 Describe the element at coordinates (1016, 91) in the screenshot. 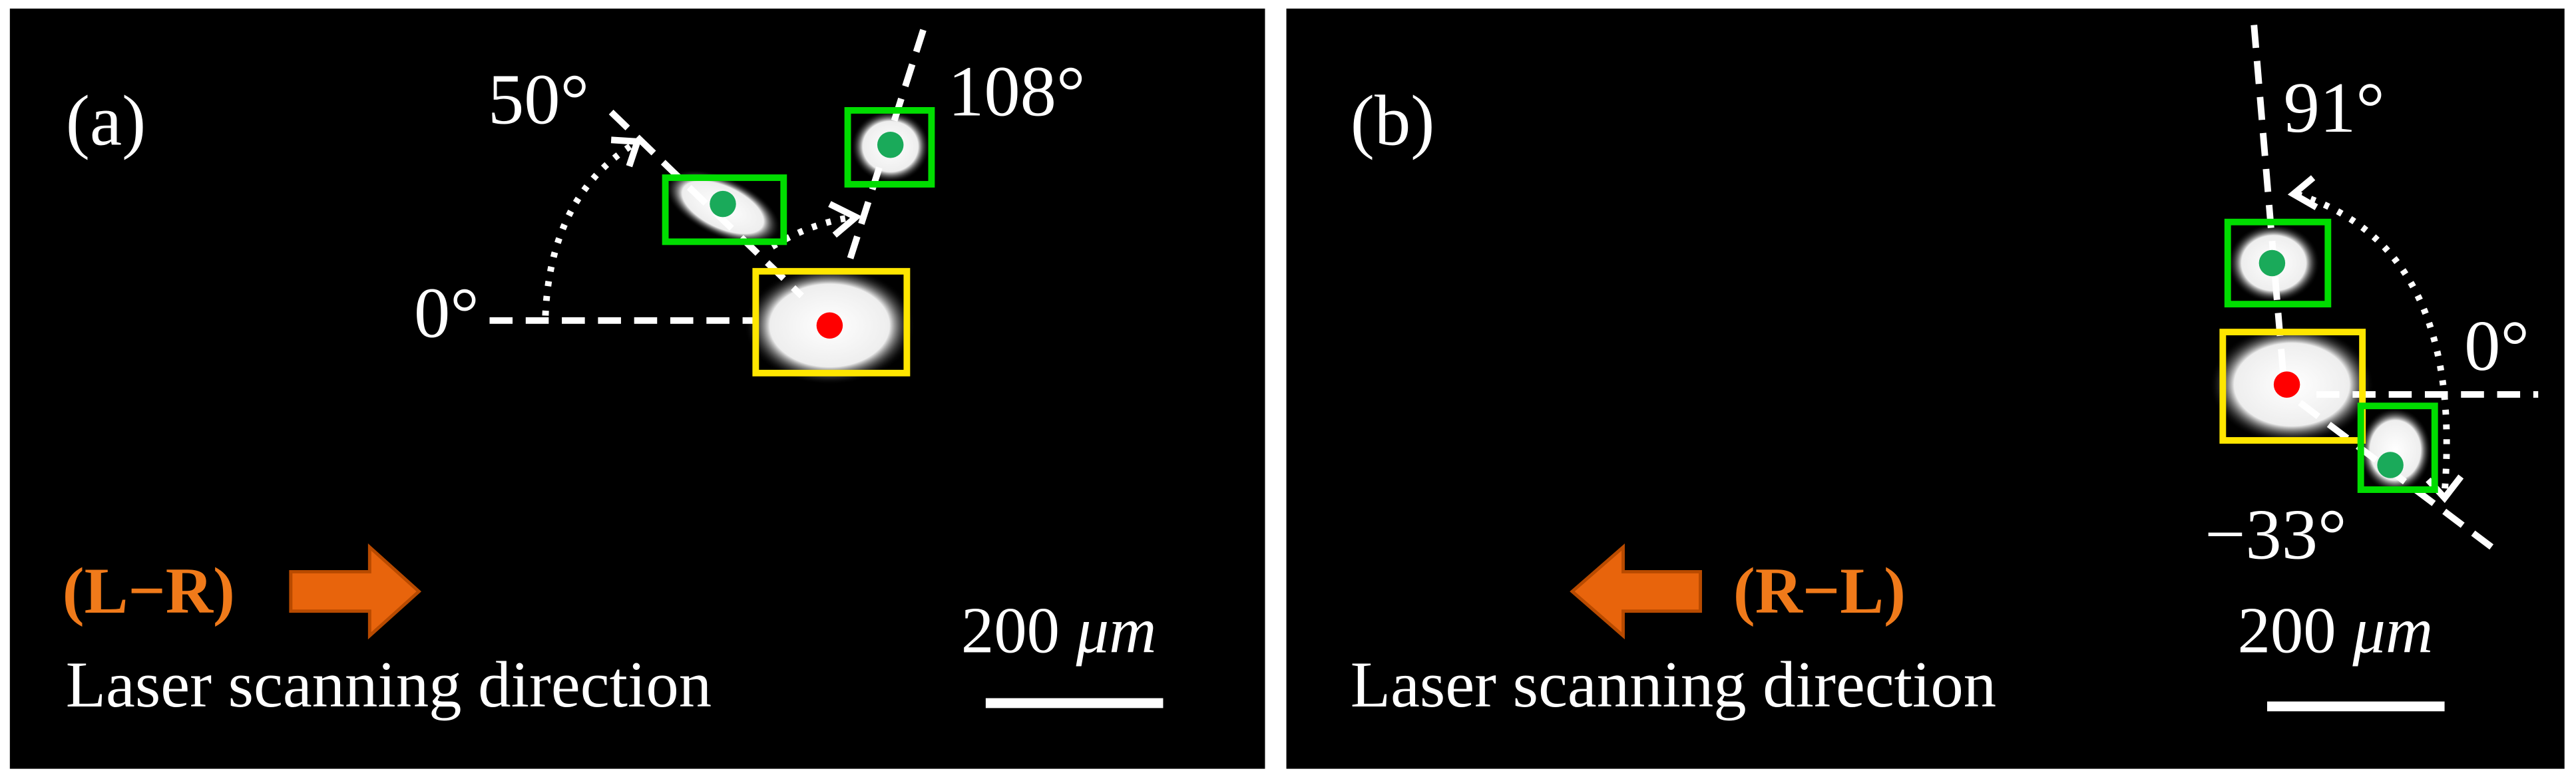

I see `angle-label: 108°` at that location.